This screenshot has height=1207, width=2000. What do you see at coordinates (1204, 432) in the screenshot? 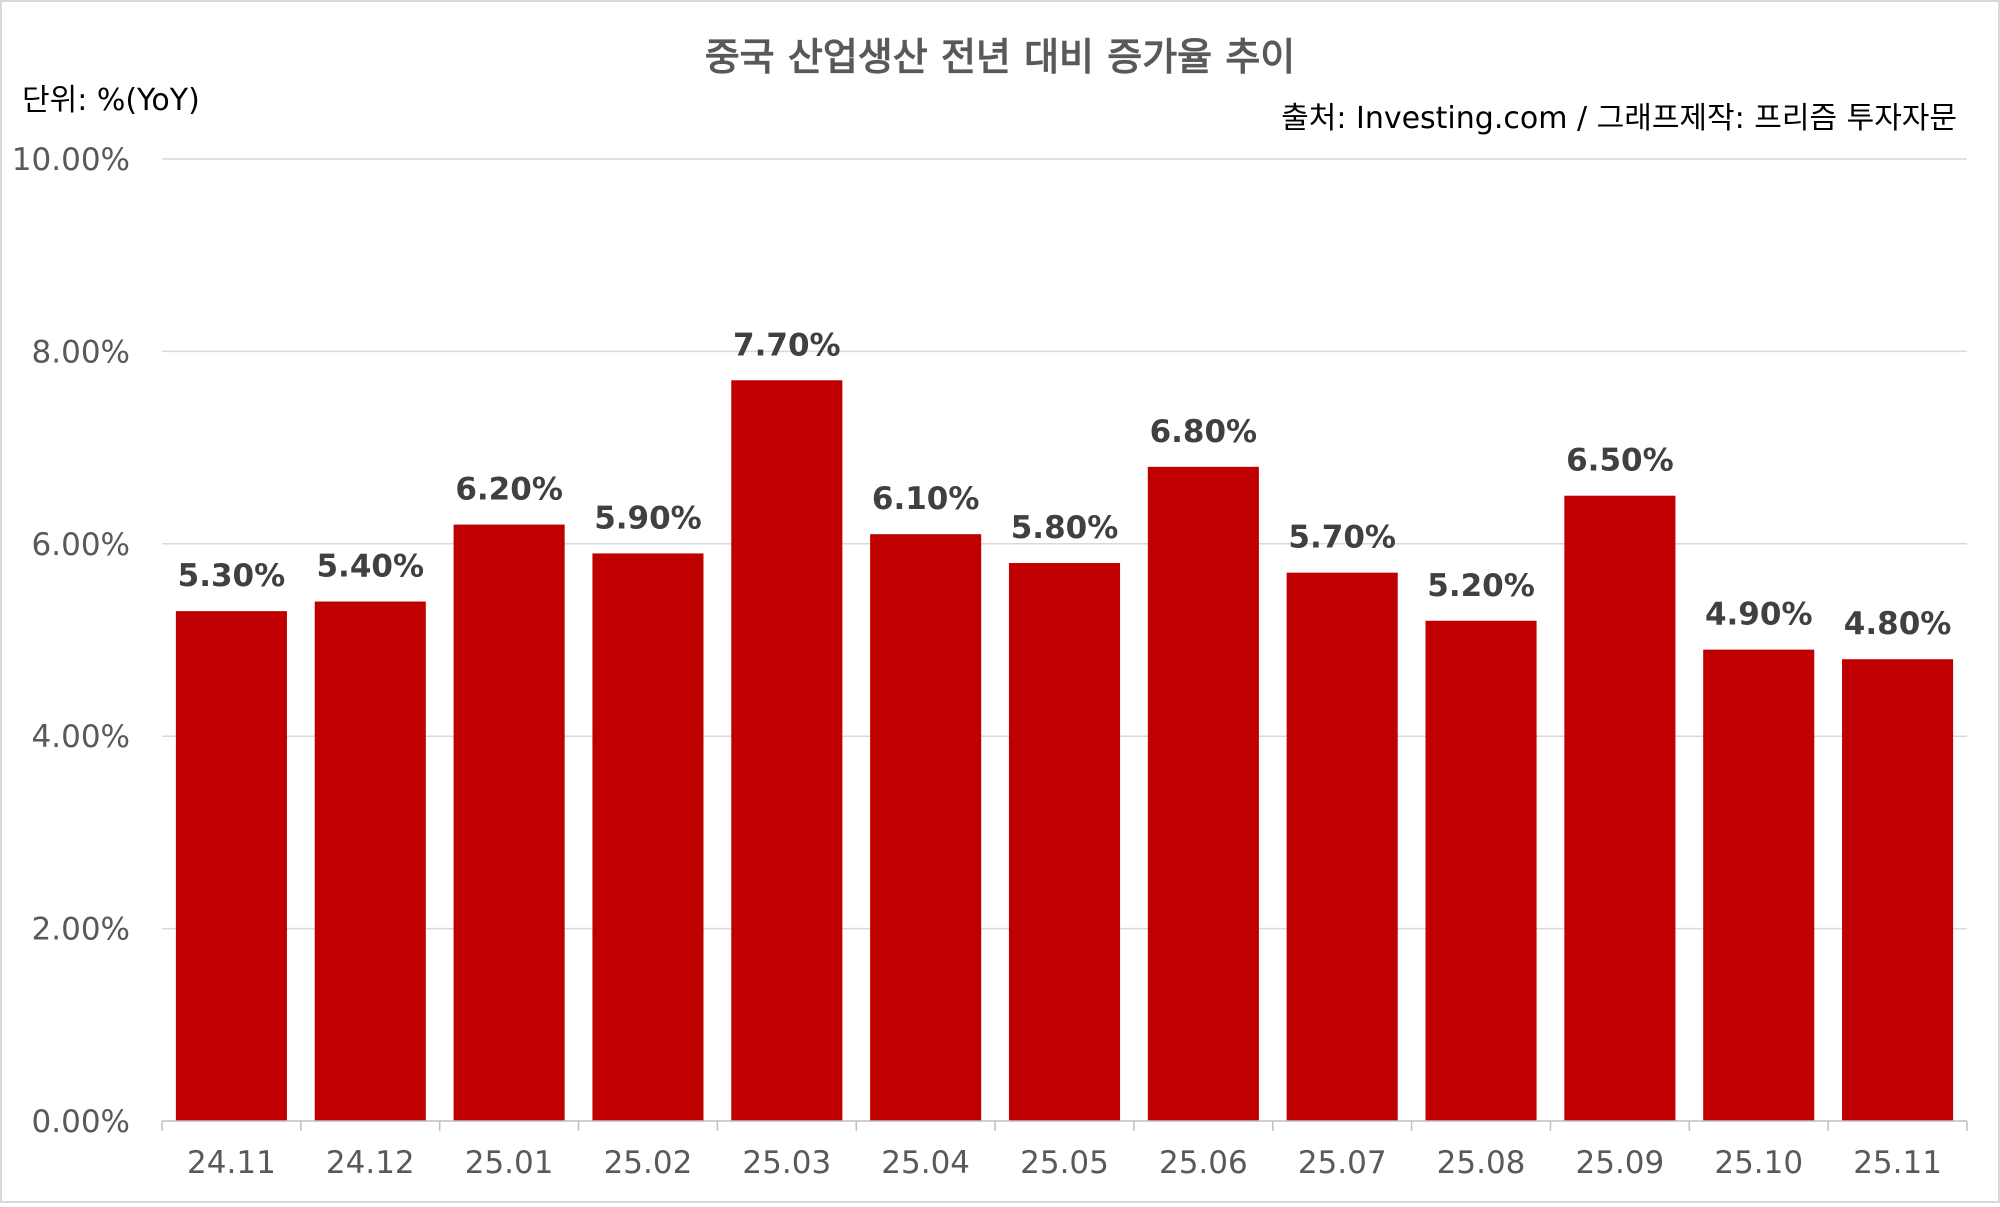
I see `data-label: 6.80%` at bounding box center [1204, 432].